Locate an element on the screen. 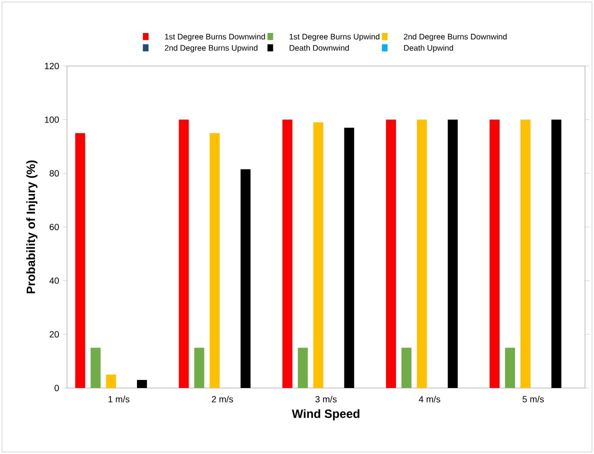 The image size is (594, 454). x-tick-label: 2 m/s is located at coordinates (223, 399).